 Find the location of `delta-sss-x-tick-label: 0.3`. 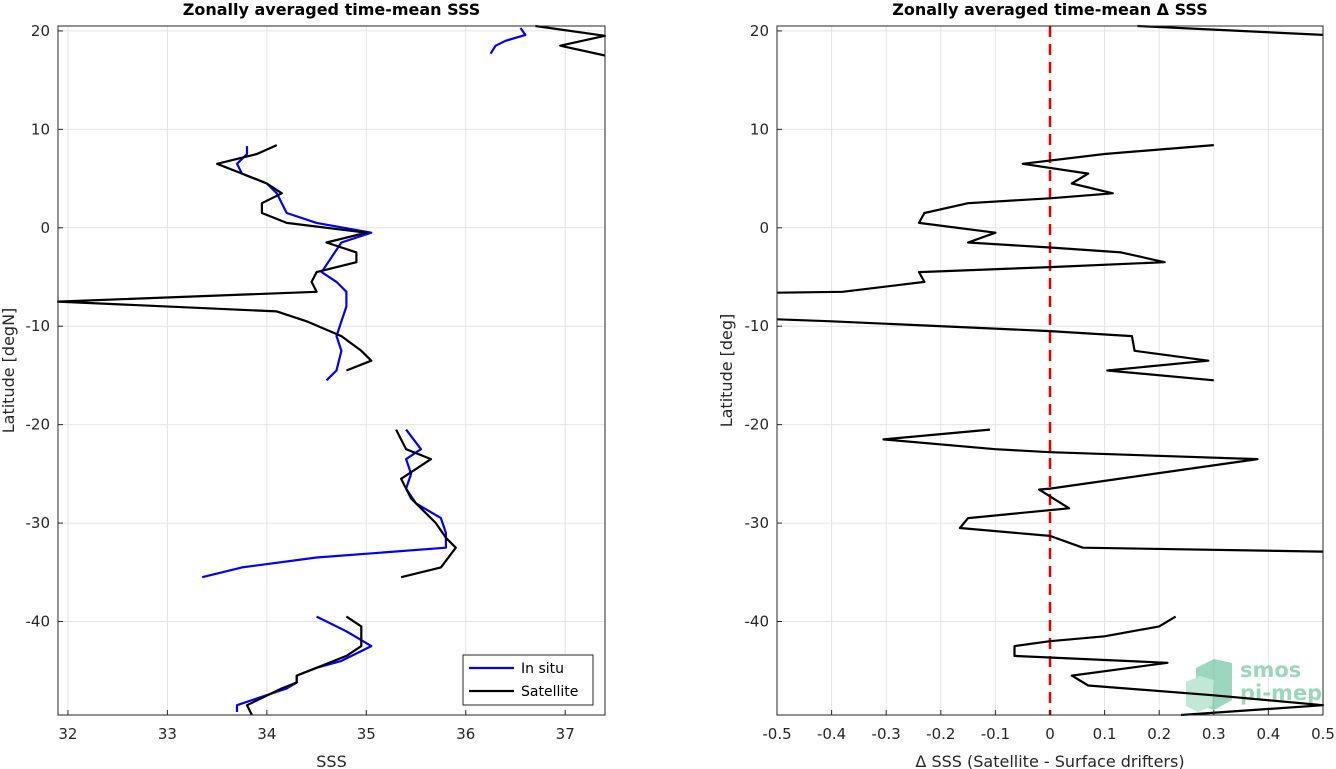

delta-sss-x-tick-label: 0.3 is located at coordinates (1214, 734).